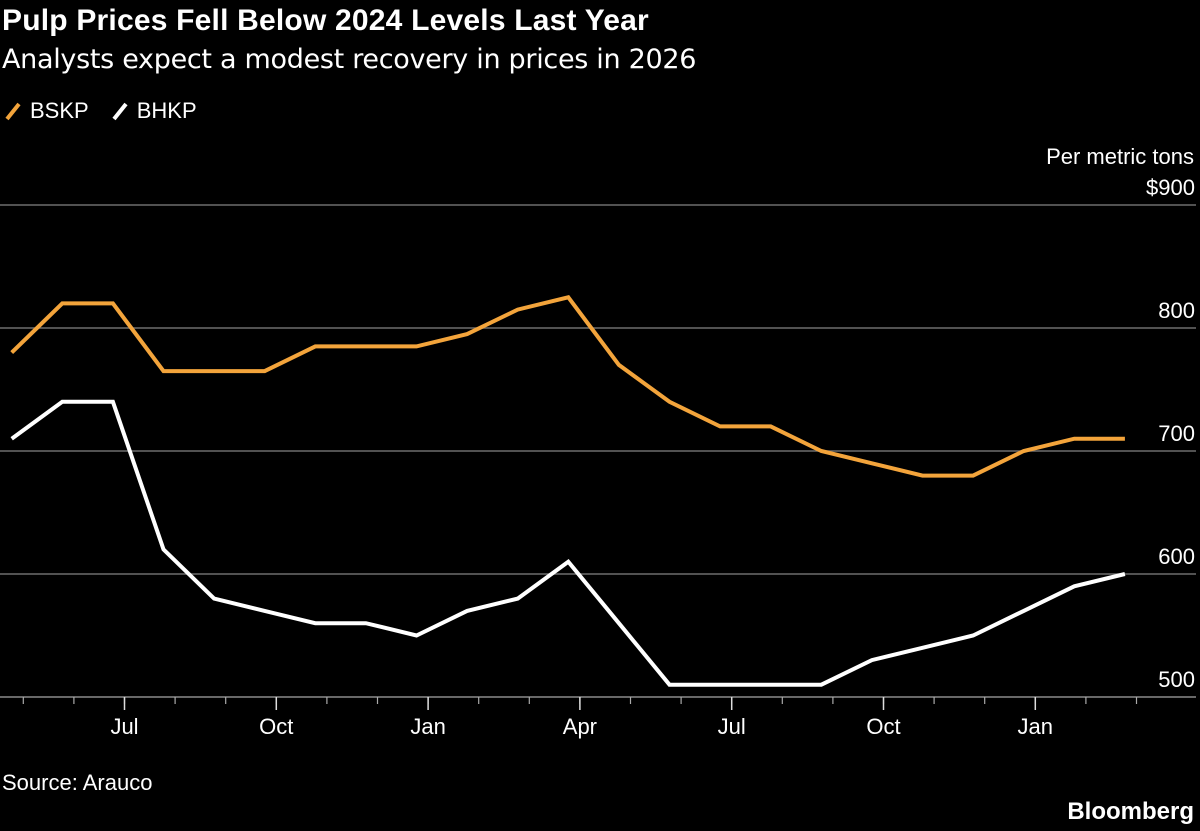  What do you see at coordinates (13, 111) in the screenshot?
I see `legend-swatch-bskp-icon` at bounding box center [13, 111].